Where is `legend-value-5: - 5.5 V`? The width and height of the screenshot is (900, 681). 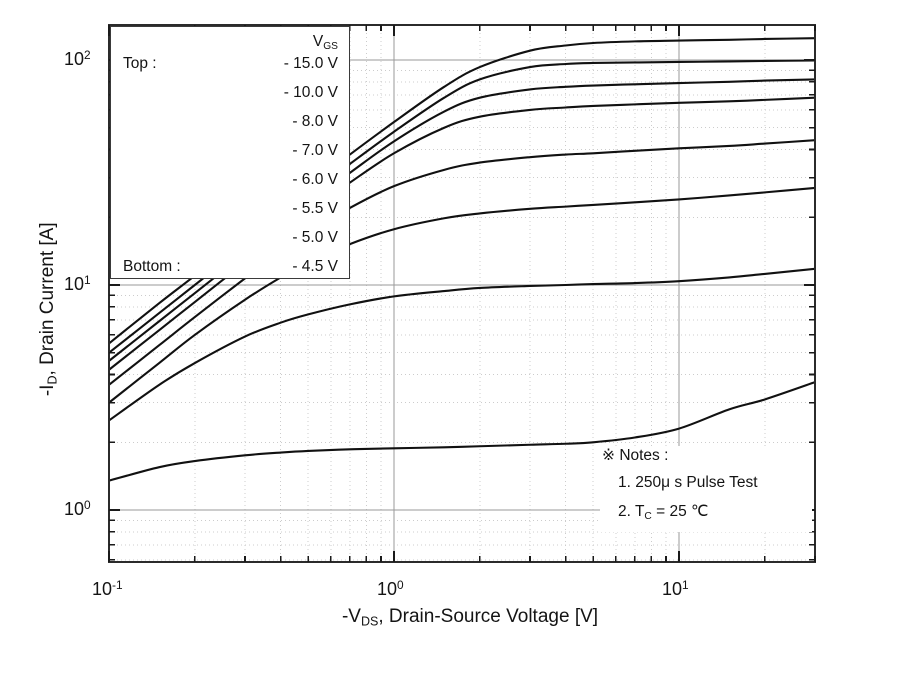
legend-value-5: - 5.5 V is located at coordinates (315, 208).